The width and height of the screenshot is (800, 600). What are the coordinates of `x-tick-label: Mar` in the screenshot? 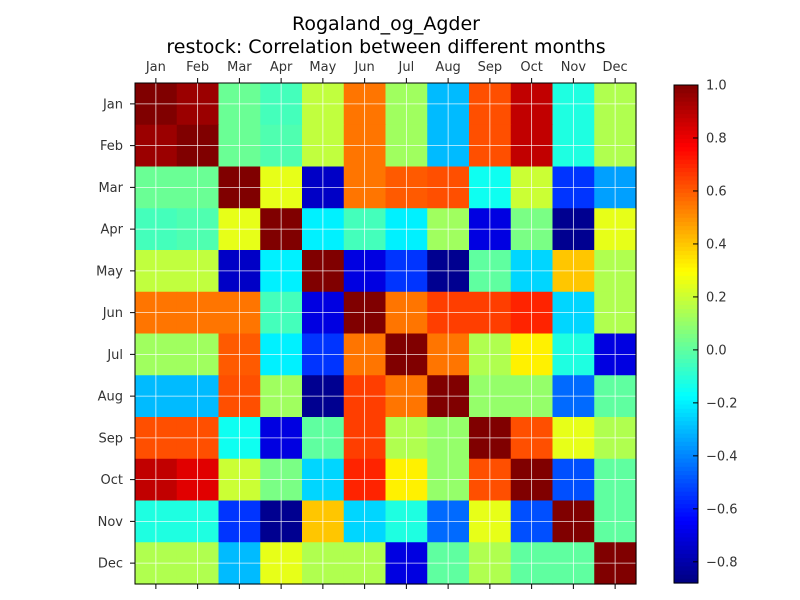 It's located at (239, 67).